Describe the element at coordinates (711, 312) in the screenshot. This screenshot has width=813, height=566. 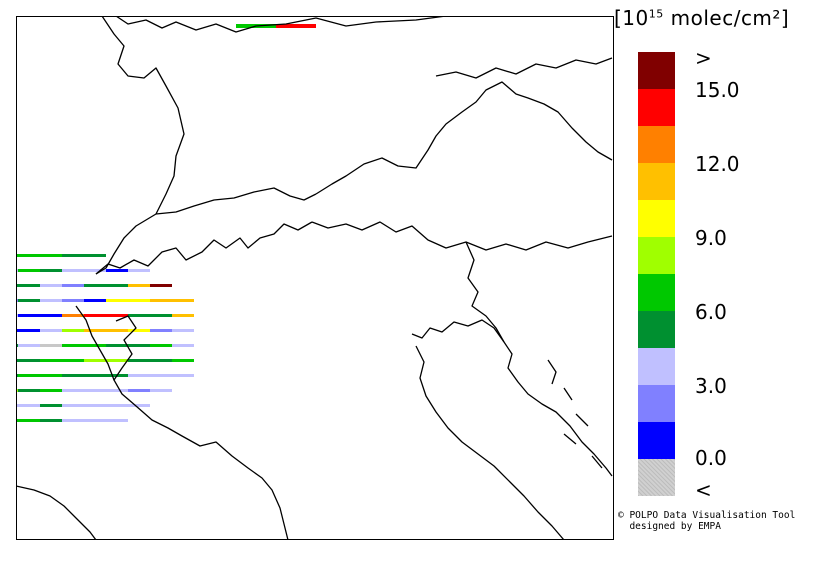
I see `legend-label-6: 6.0` at that location.